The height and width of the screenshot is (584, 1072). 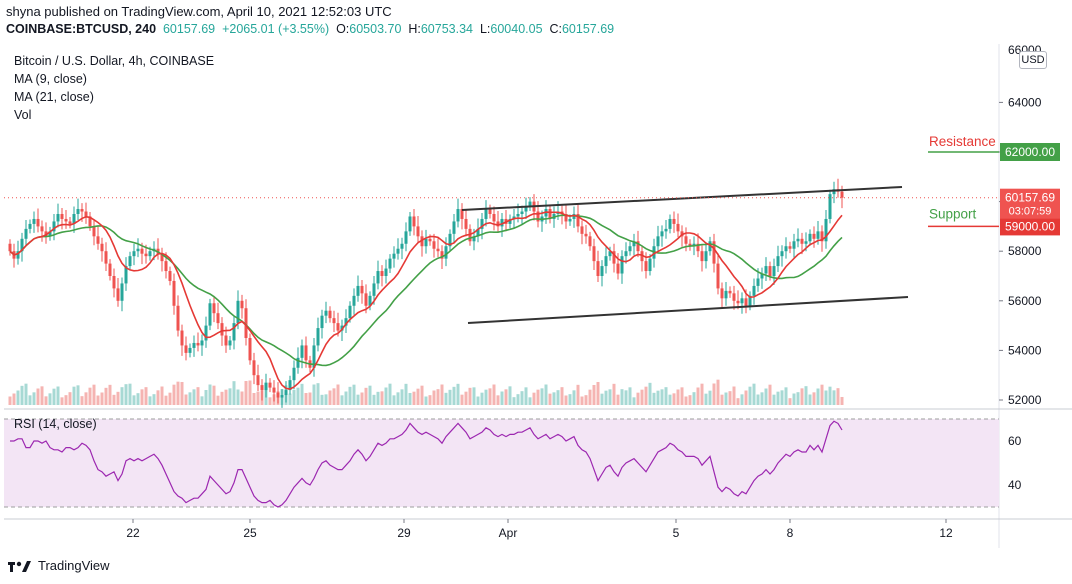 What do you see at coordinates (1025, 251) in the screenshot?
I see `price-tick-label: 58000` at bounding box center [1025, 251].